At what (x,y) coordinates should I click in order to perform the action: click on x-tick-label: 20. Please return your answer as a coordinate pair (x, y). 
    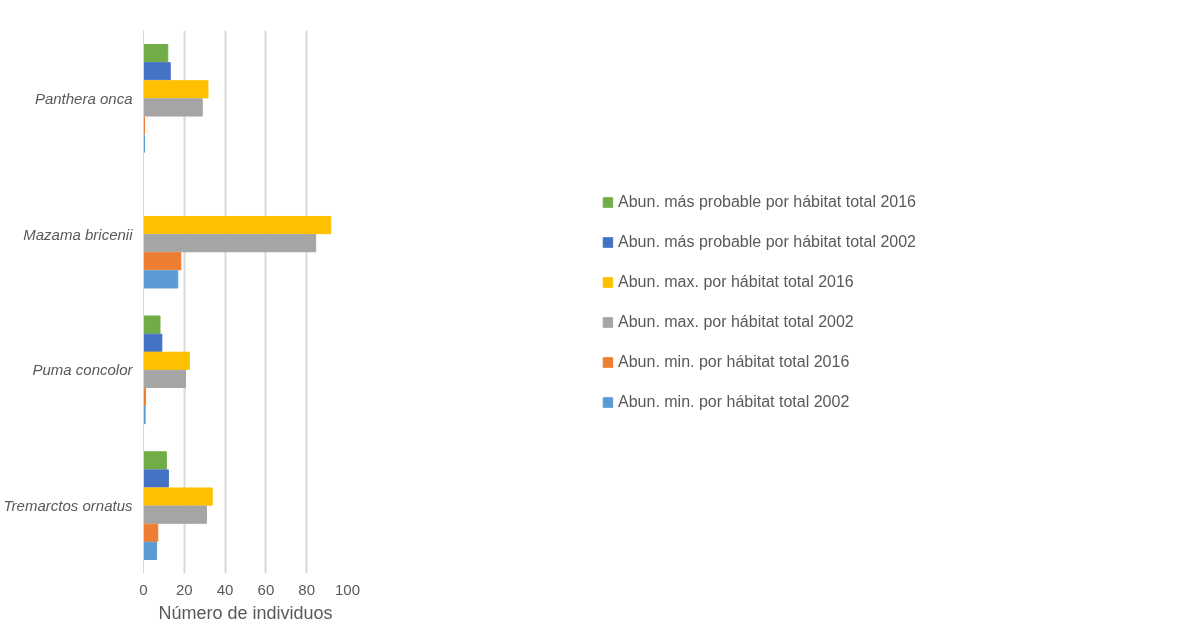
    Looking at the image, I should click on (184, 589).